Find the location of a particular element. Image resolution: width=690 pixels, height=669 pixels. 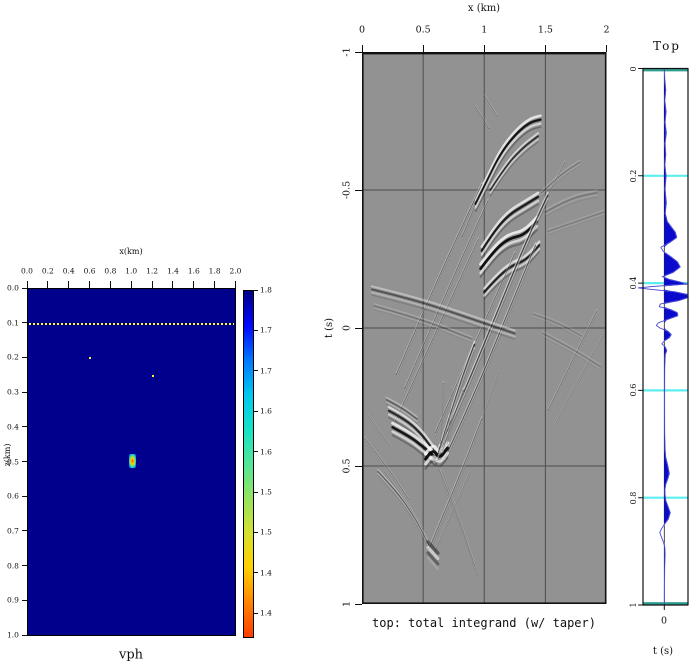

vel-z-tick-label: 0.9 is located at coordinates (13, 600).